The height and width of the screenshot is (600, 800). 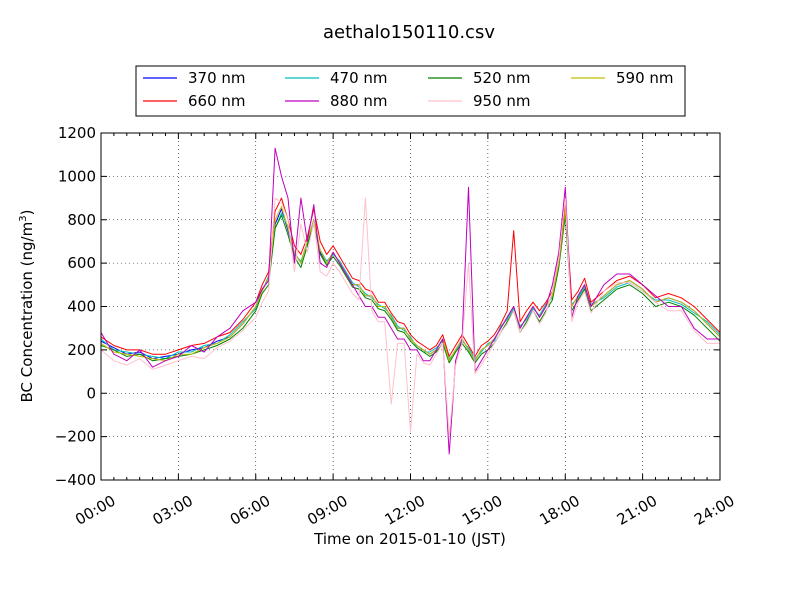 I want to click on y-tick-label: 1000, so click(x=77, y=176).